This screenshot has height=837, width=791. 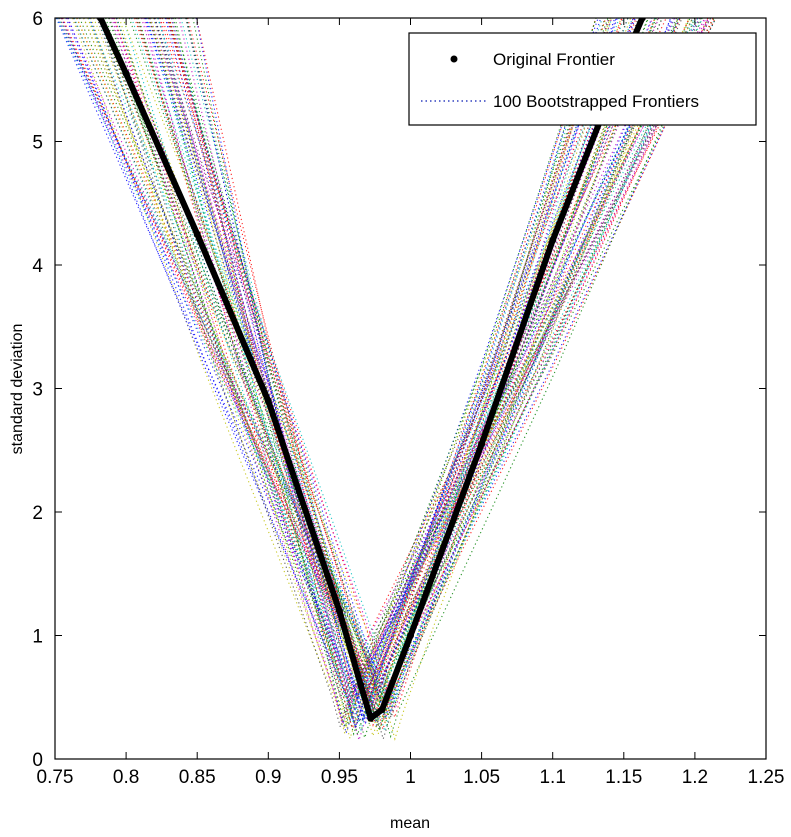 I want to click on x-tick-label: 1.2, so click(x=695, y=777).